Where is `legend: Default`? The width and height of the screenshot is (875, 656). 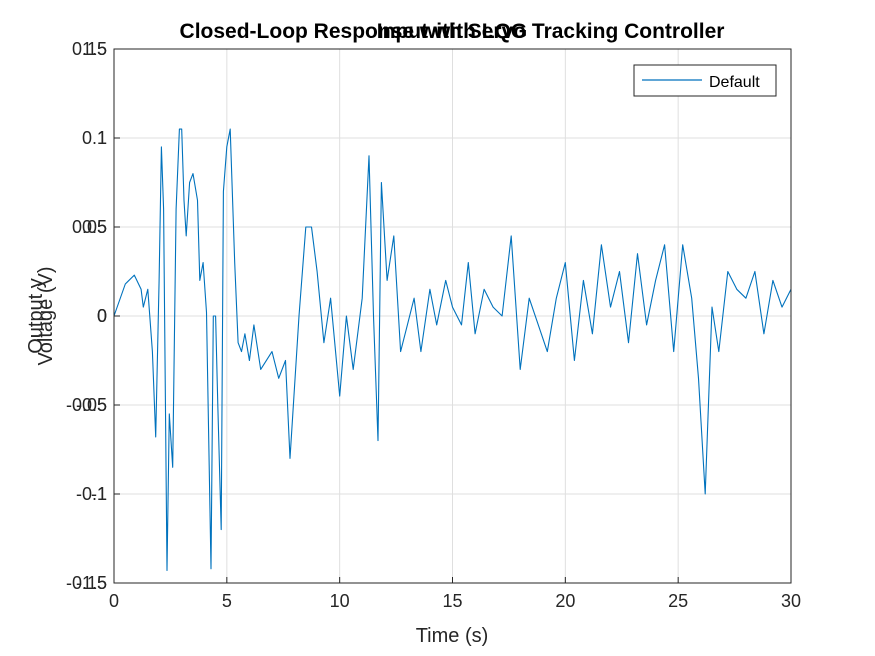 legend: Default is located at coordinates (705, 80).